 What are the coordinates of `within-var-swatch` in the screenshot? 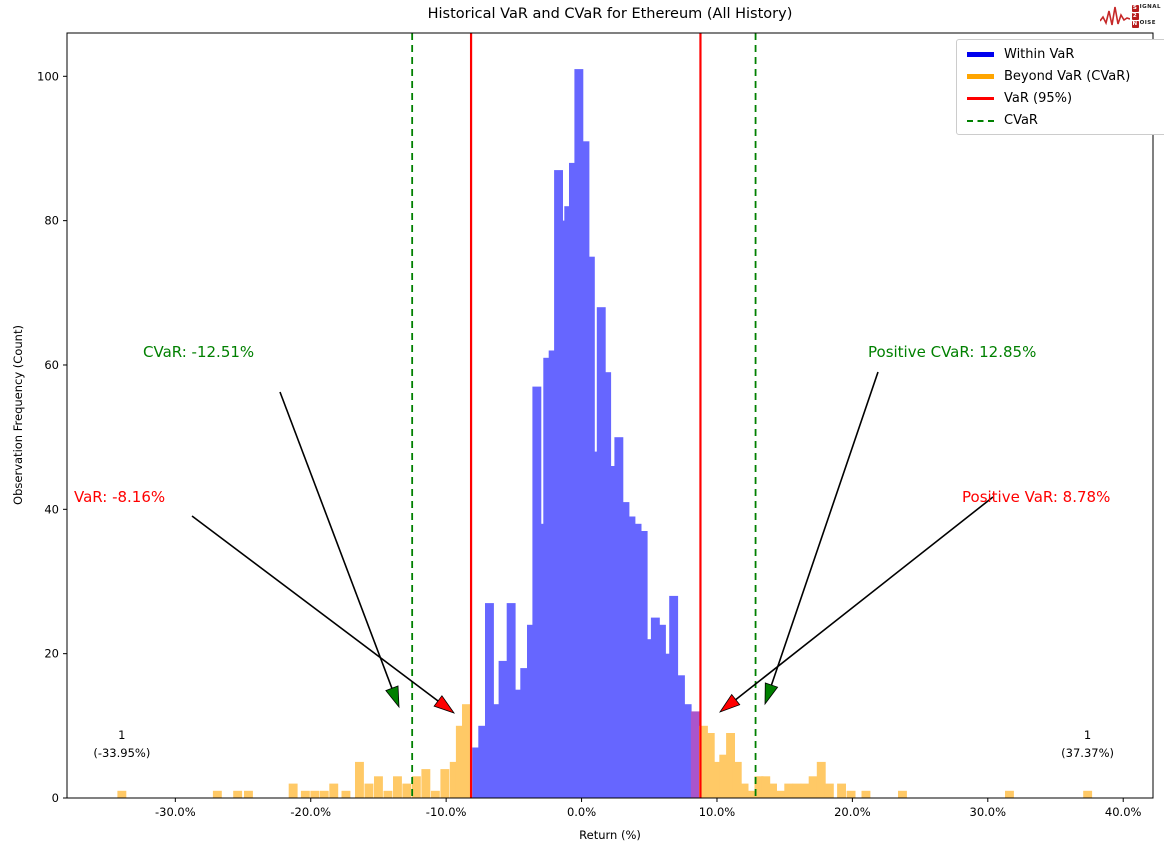 It's located at (980, 54).